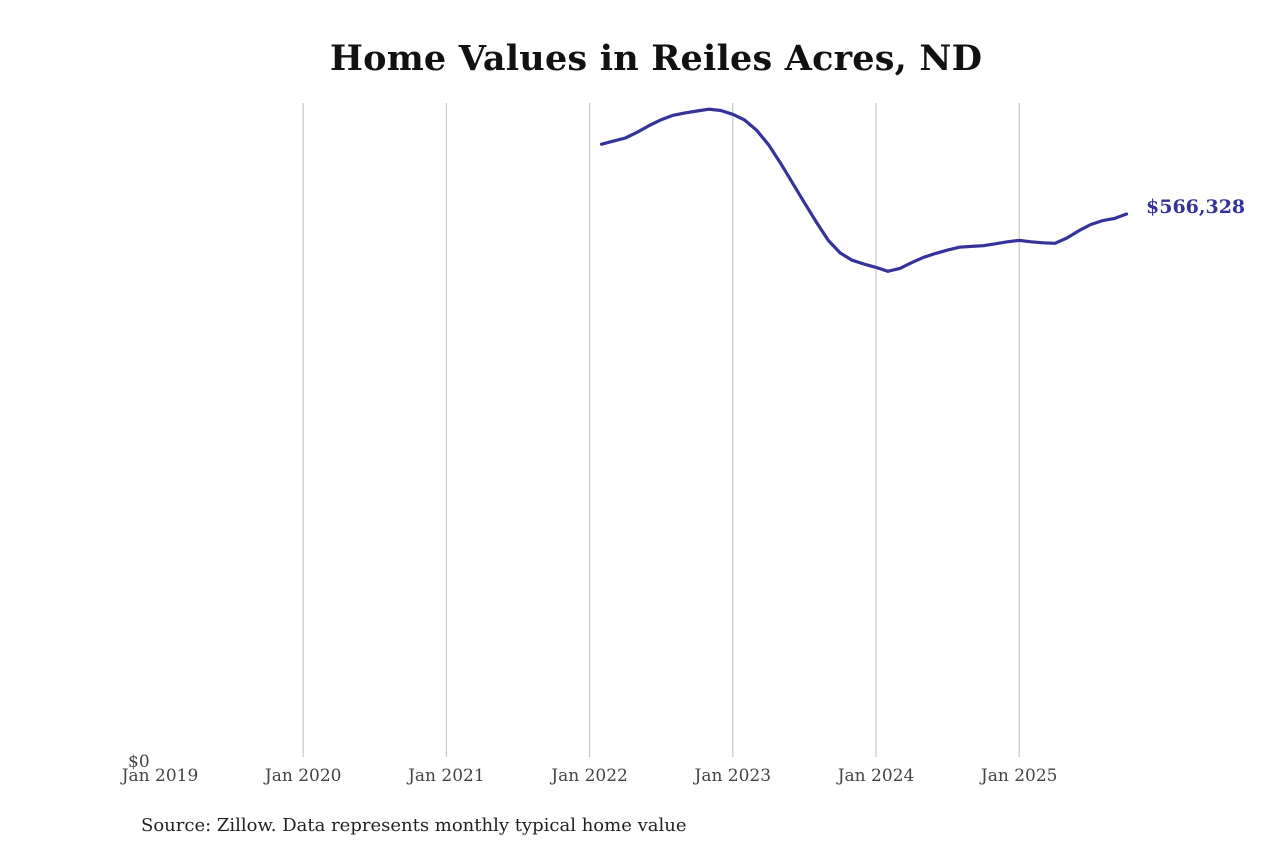 Image resolution: width=1280 pixels, height=853 pixels. I want to click on y-axis-zero-label: $0, so click(139, 762).